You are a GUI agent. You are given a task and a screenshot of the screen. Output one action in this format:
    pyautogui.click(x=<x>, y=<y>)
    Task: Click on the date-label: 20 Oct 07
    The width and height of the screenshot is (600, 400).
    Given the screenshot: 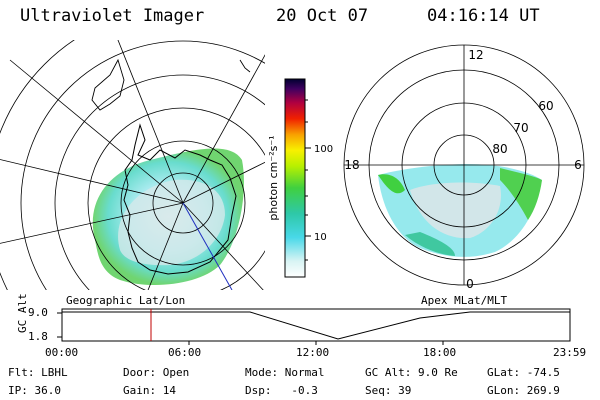 What is the action you would take?
    pyautogui.click(x=322, y=16)
    